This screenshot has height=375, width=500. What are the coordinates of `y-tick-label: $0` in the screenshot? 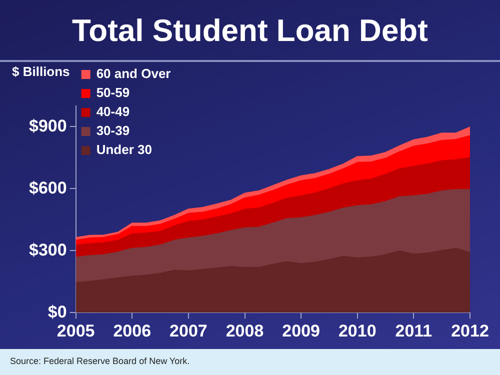 It's located at (57, 312).